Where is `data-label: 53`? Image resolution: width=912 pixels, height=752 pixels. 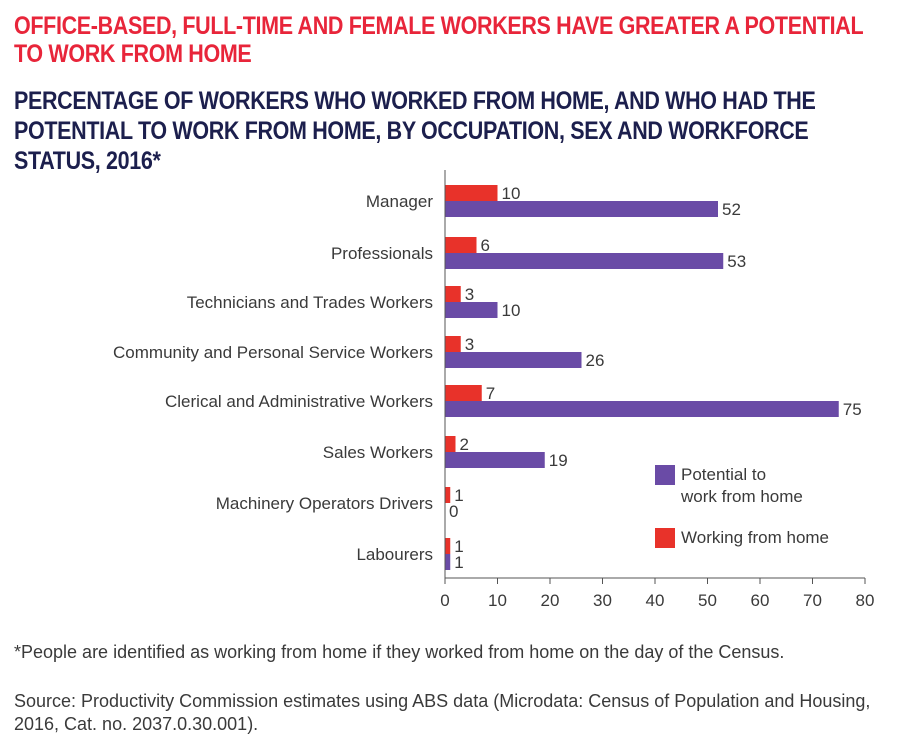
data-label: 53 is located at coordinates (736, 261).